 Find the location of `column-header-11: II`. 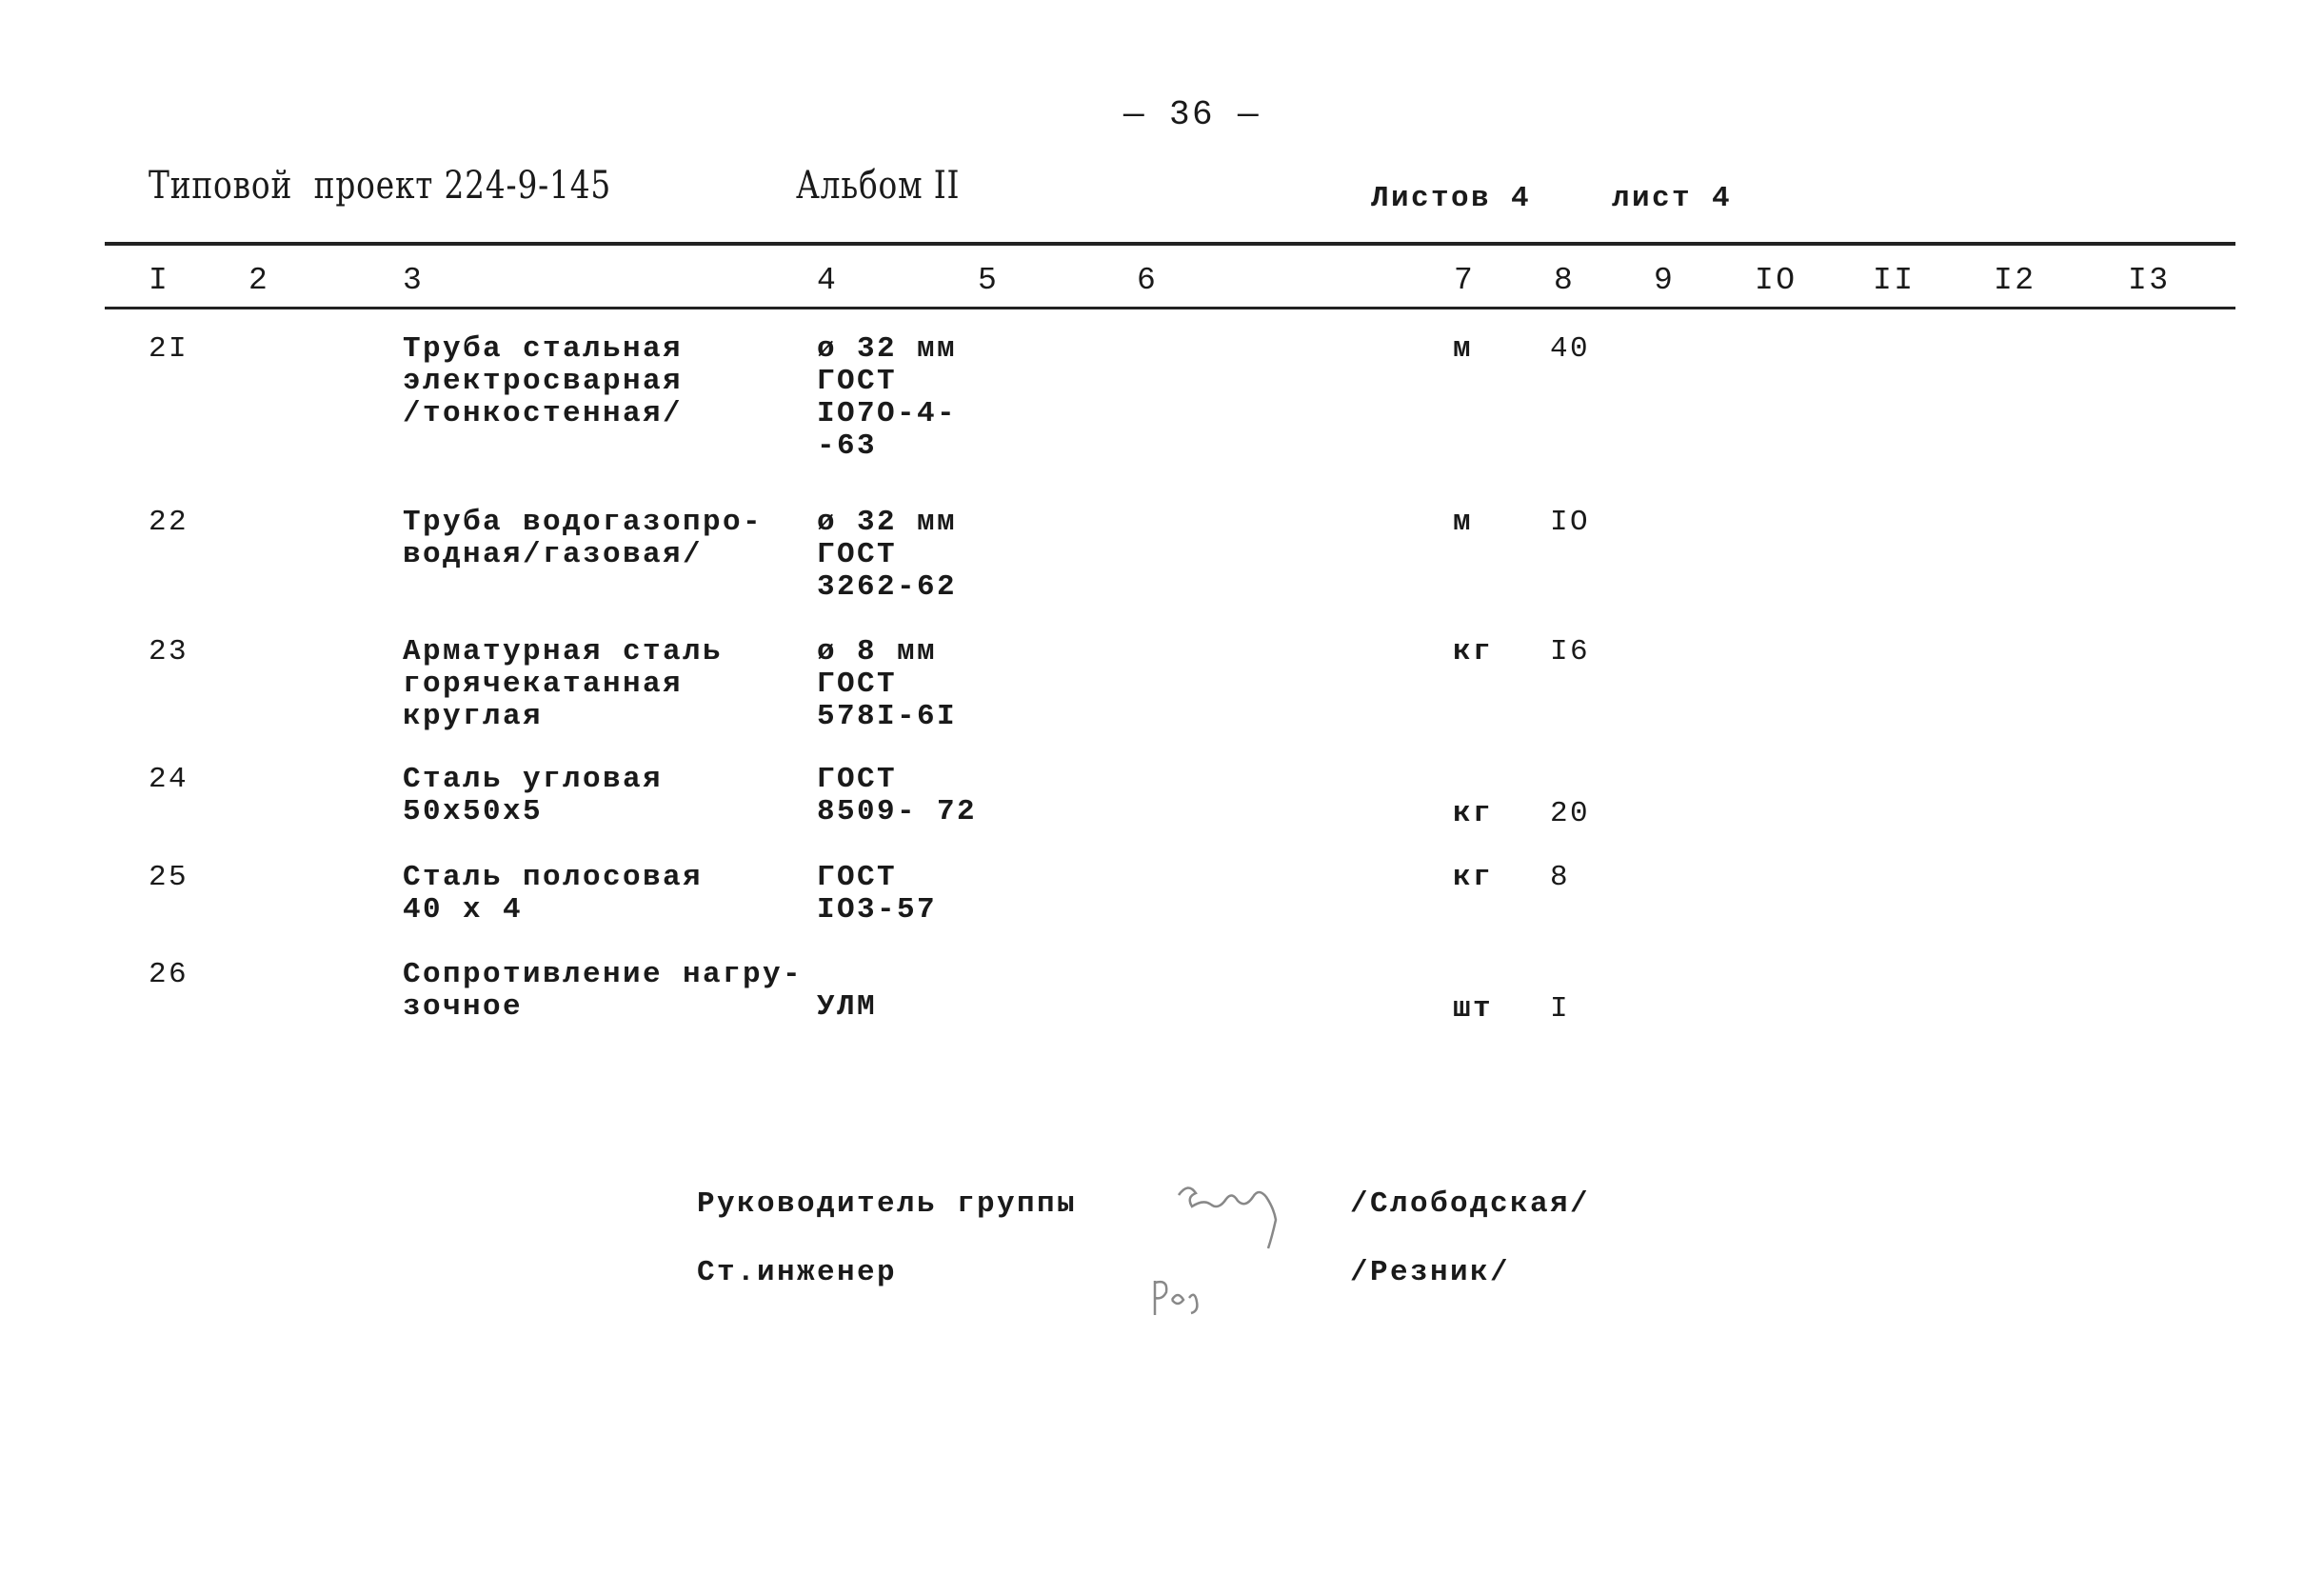

column-header-11: II is located at coordinates (1894, 280).